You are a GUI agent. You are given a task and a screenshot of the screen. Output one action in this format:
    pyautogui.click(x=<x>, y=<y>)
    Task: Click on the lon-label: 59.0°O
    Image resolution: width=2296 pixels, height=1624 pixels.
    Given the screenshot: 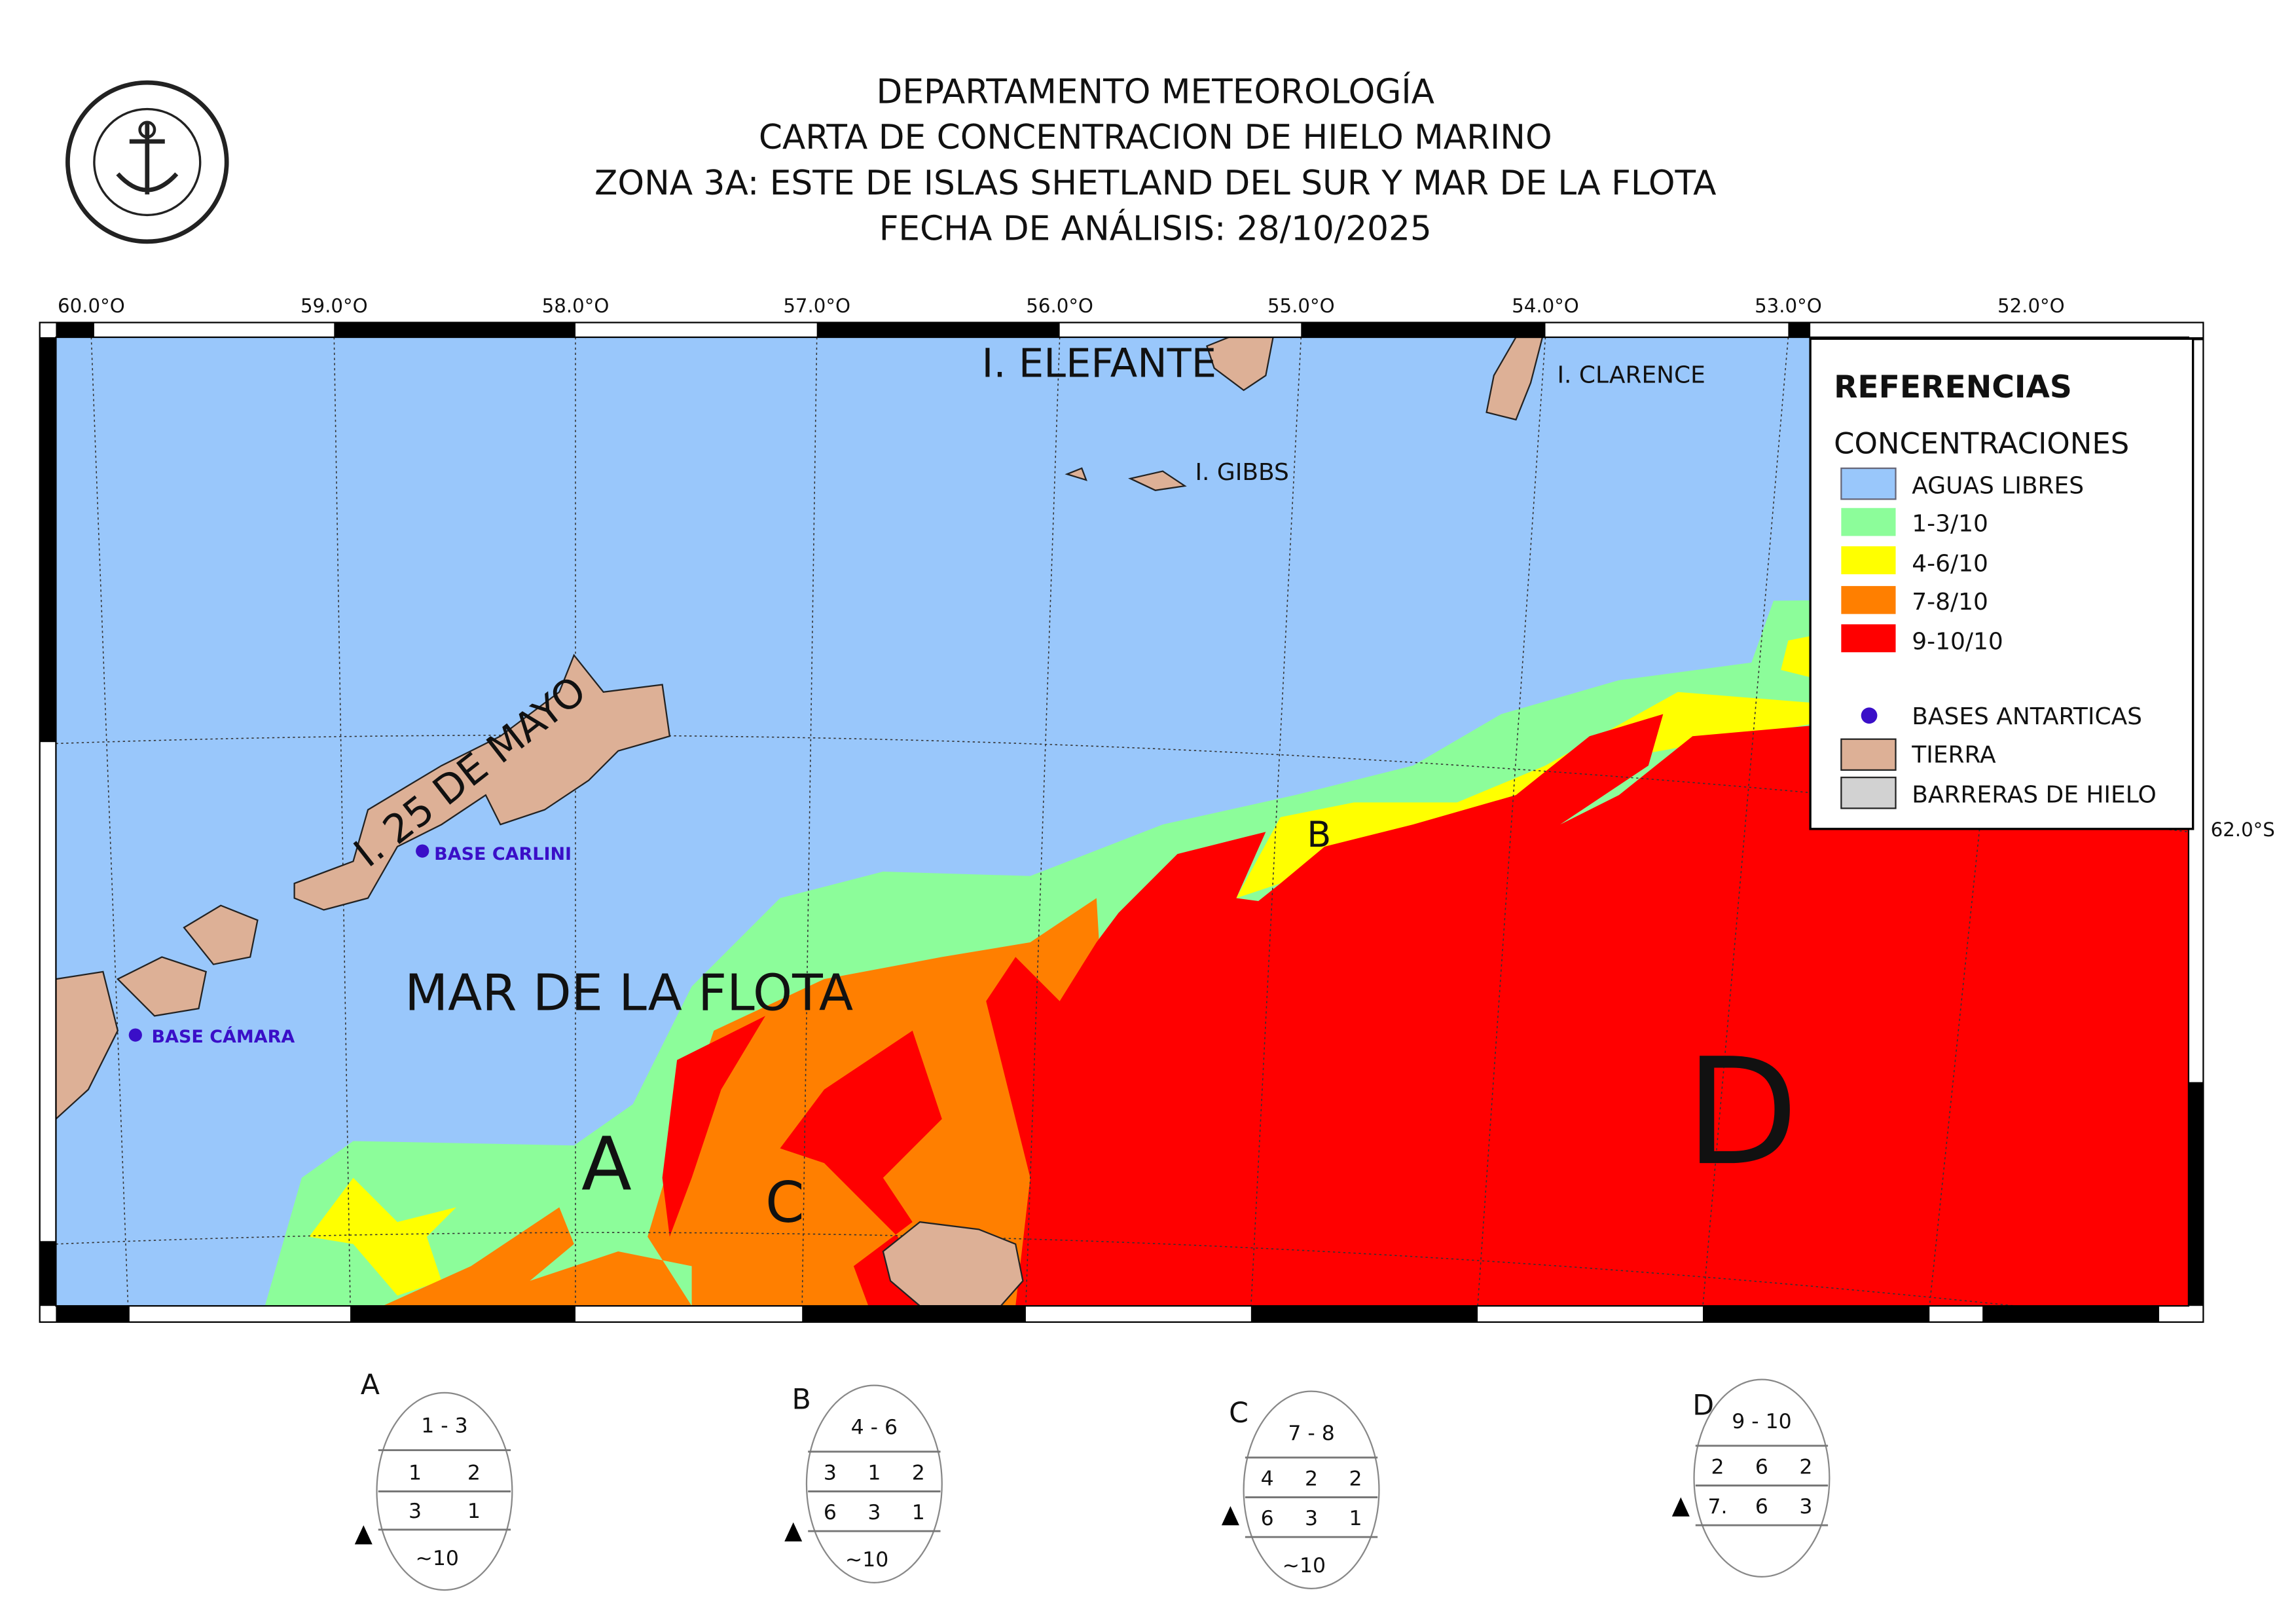 What is the action you would take?
    pyautogui.click(x=334, y=306)
    